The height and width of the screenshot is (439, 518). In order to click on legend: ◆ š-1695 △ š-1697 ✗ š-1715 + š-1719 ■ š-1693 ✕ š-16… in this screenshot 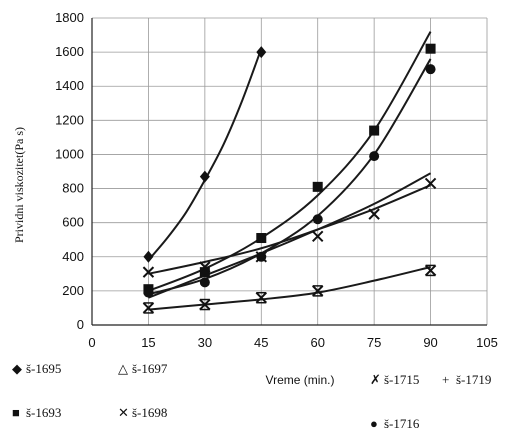, I will do `click(251, 396)`.